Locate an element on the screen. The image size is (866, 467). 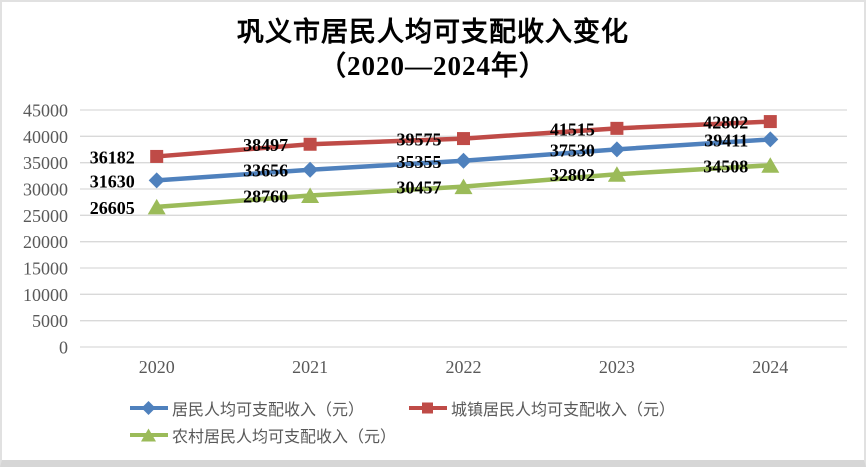
legend-square-marker-icon is located at coordinates (428, 408).